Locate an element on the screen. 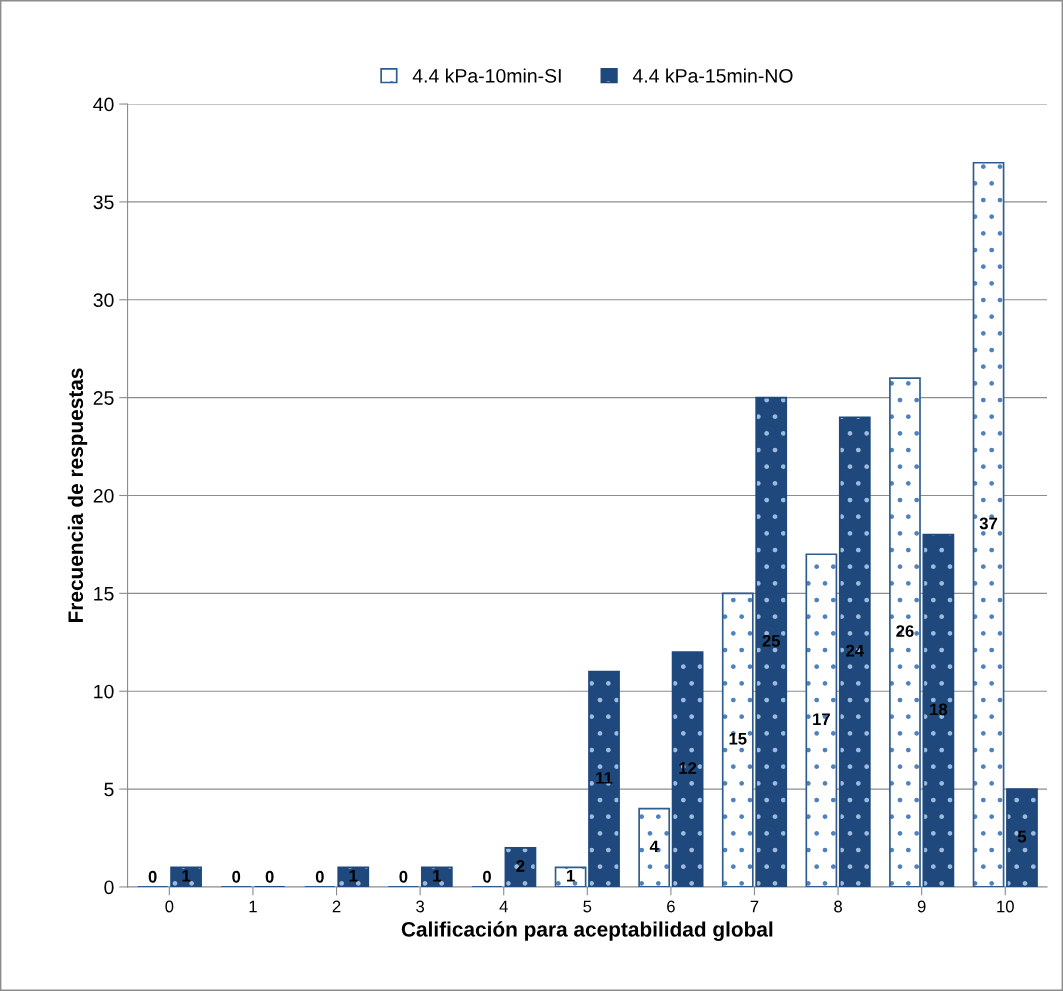  legend-label: 4.4 kPa-15min-NO is located at coordinates (712, 75).